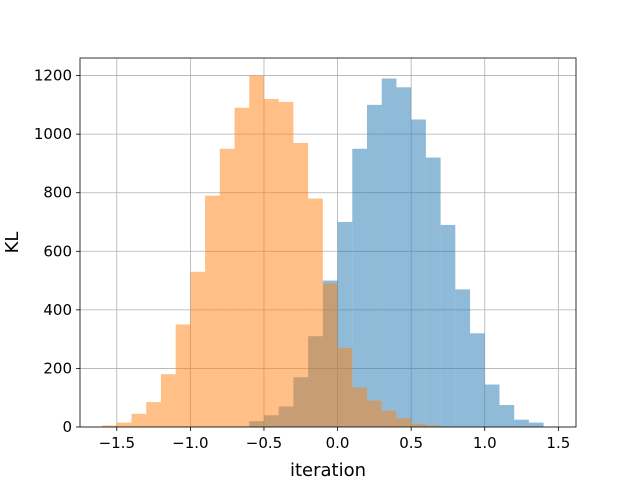 The height and width of the screenshot is (485, 640). I want to click on y-axis-label: KL, so click(12, 243).